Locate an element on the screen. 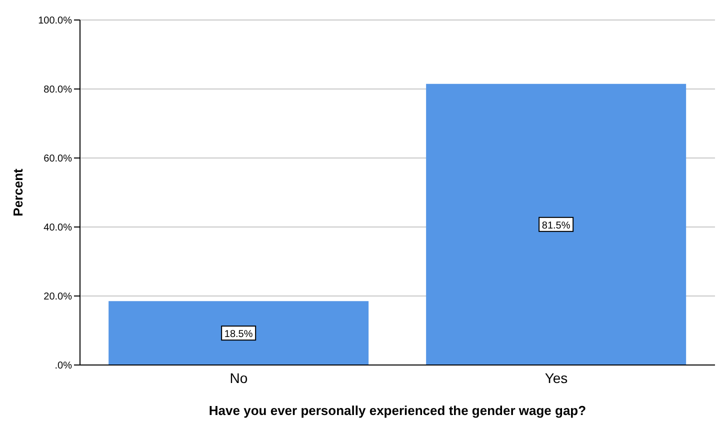 This screenshot has height=425, width=717. x-tick-label: No is located at coordinates (239, 378).